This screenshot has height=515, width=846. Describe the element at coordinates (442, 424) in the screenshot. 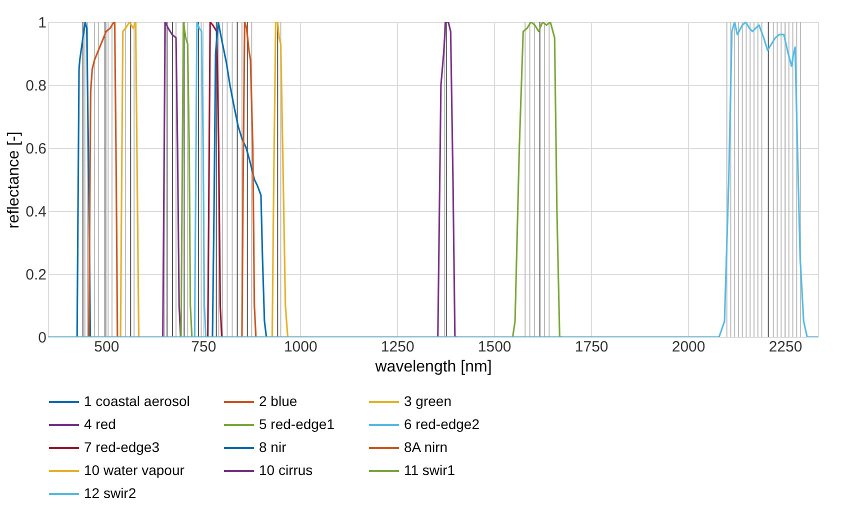

I see `legend-label: 6 red-edge2` at that location.